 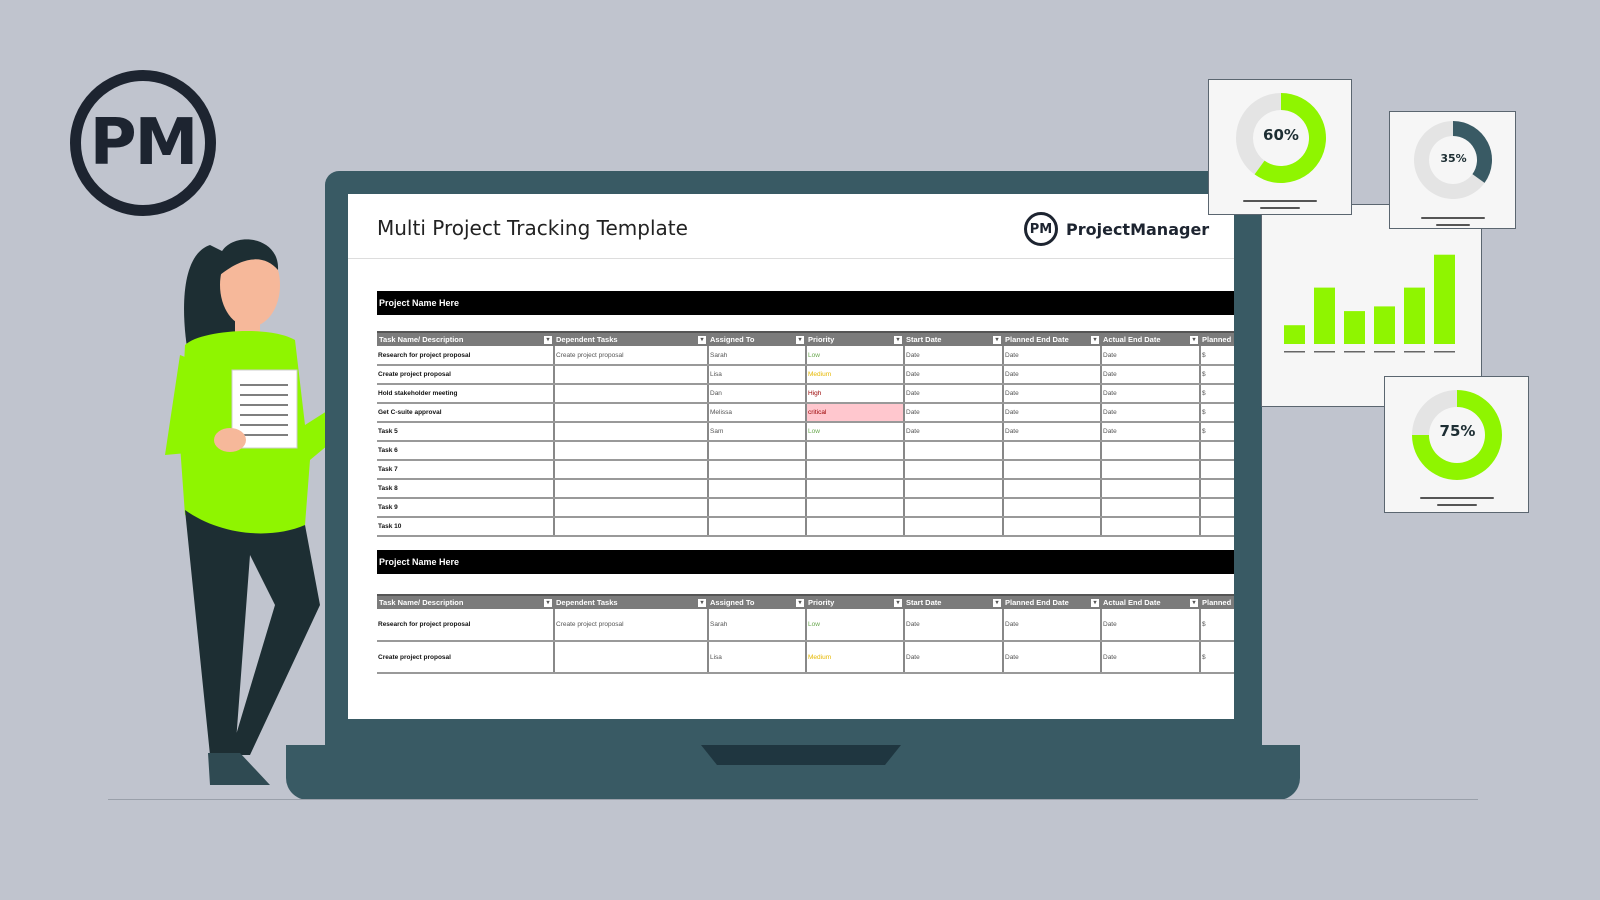 What do you see at coordinates (953, 338) in the screenshot?
I see `column-header: Start Date ▾` at bounding box center [953, 338].